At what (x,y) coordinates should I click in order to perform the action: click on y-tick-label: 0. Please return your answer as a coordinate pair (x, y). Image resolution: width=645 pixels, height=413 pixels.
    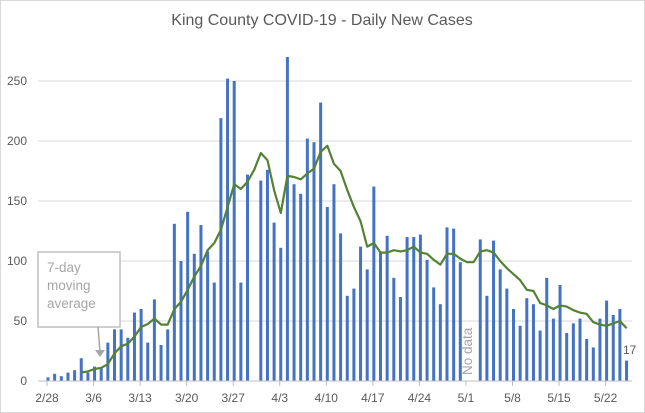
    Looking at the image, I should click on (23, 381).